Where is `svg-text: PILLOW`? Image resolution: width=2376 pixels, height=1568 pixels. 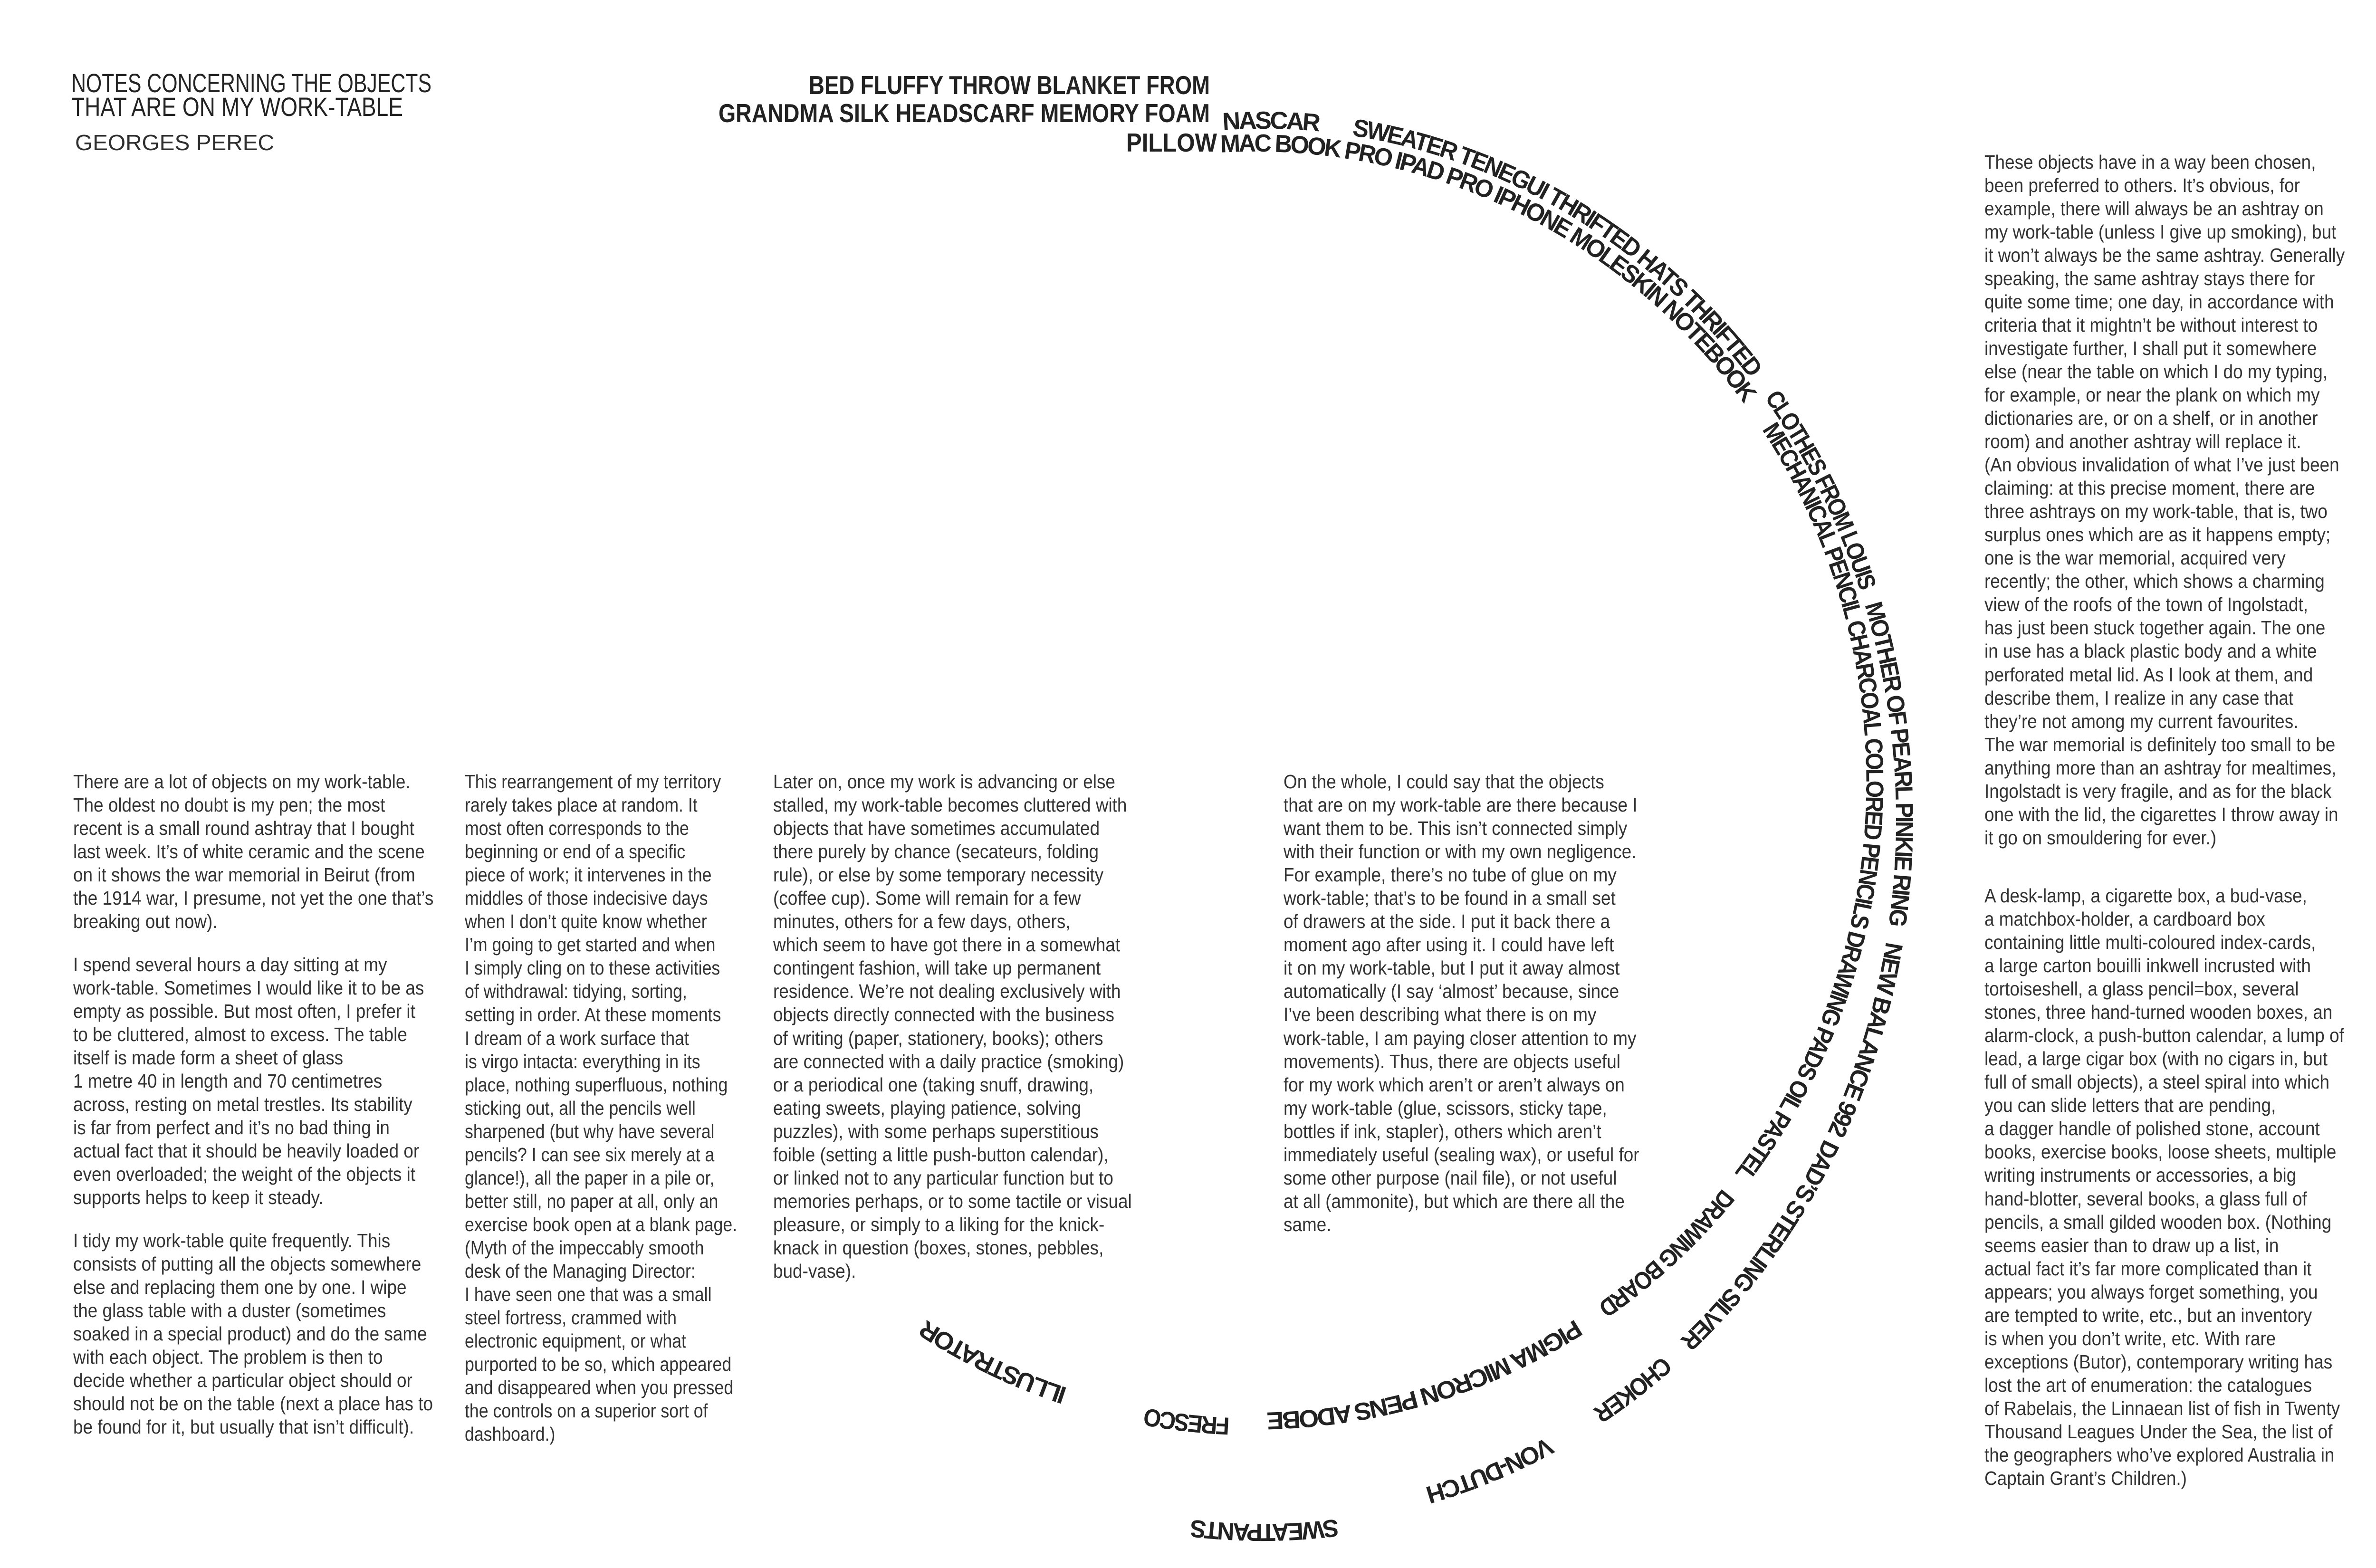 svg-text: PILLOW is located at coordinates (1171, 143).